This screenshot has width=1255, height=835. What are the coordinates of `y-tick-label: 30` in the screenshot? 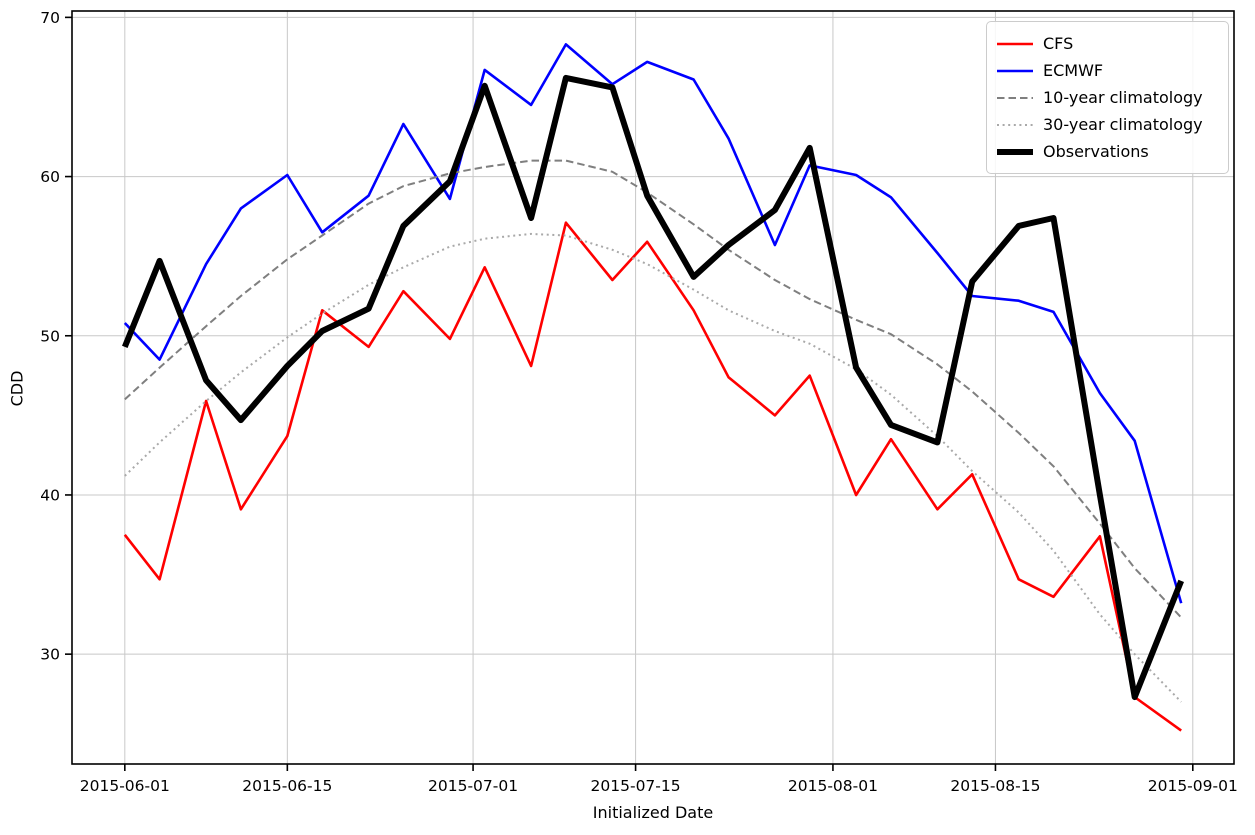 It's located at (50, 655).